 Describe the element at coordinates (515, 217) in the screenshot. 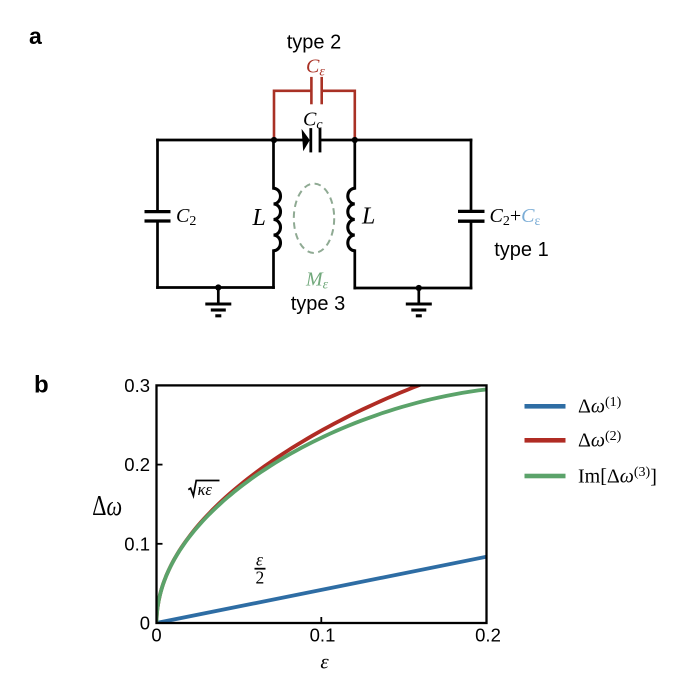

I see `svg-text: C2+Cε` at that location.